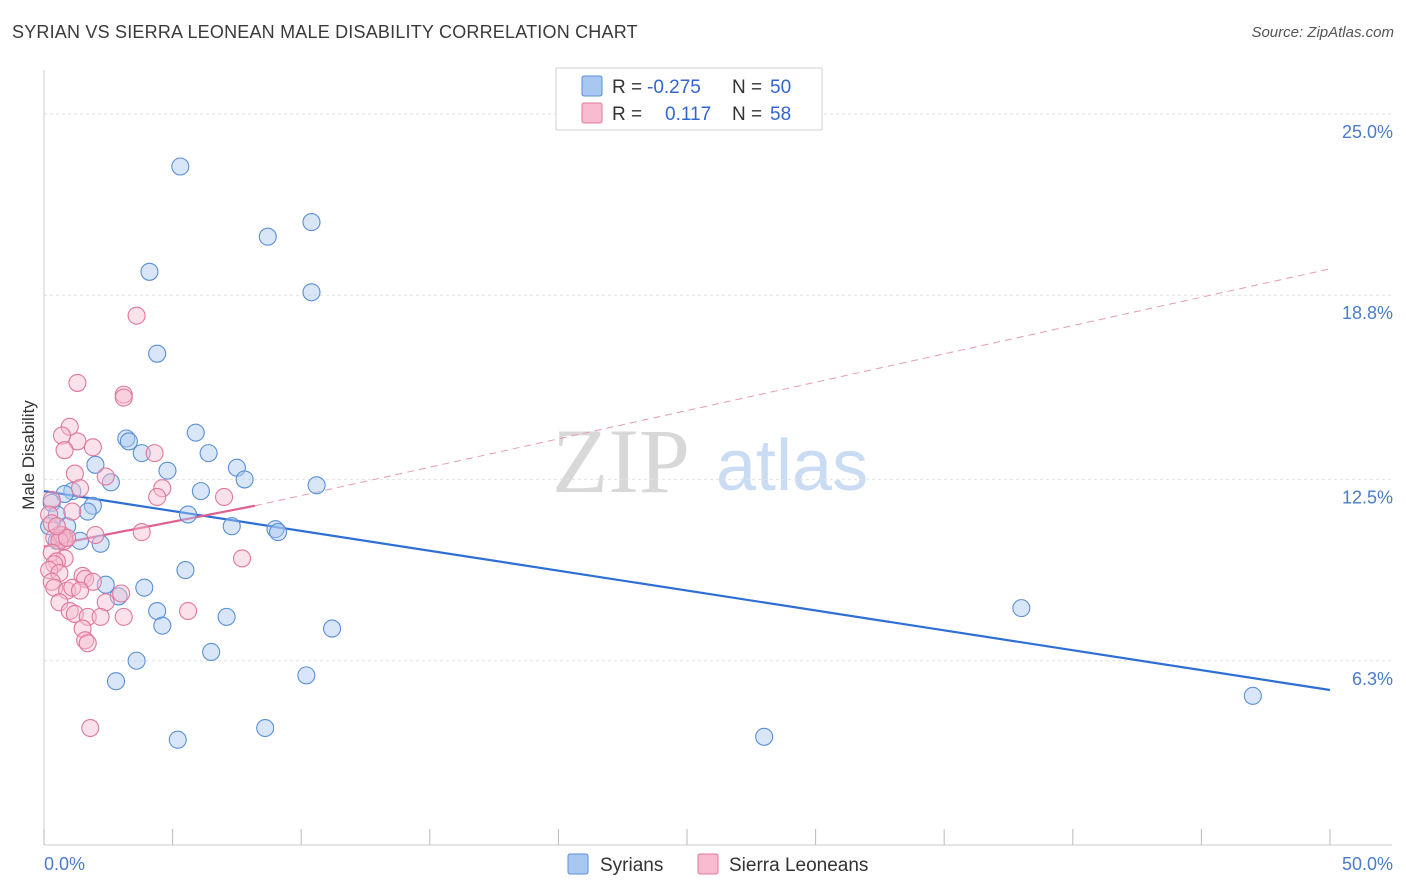 Image resolution: width=1406 pixels, height=892 pixels. I want to click on series-legend: Syrians Sierra Leoneans, so click(717, 864).